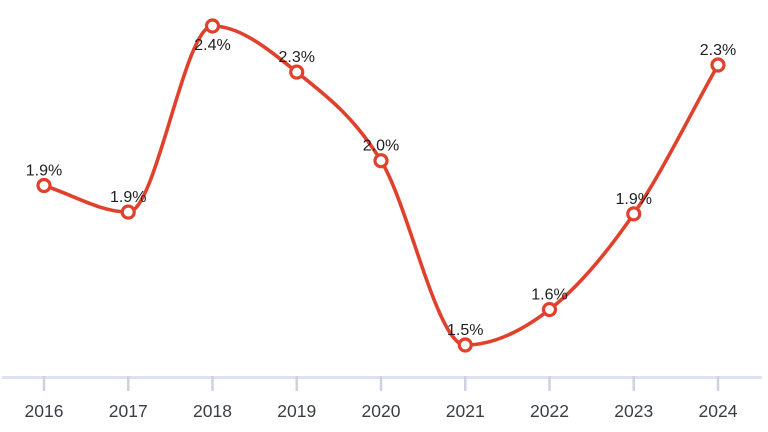 The height and width of the screenshot is (432, 768). Describe the element at coordinates (44, 411) in the screenshot. I see `x-axis-label: 2016` at that location.